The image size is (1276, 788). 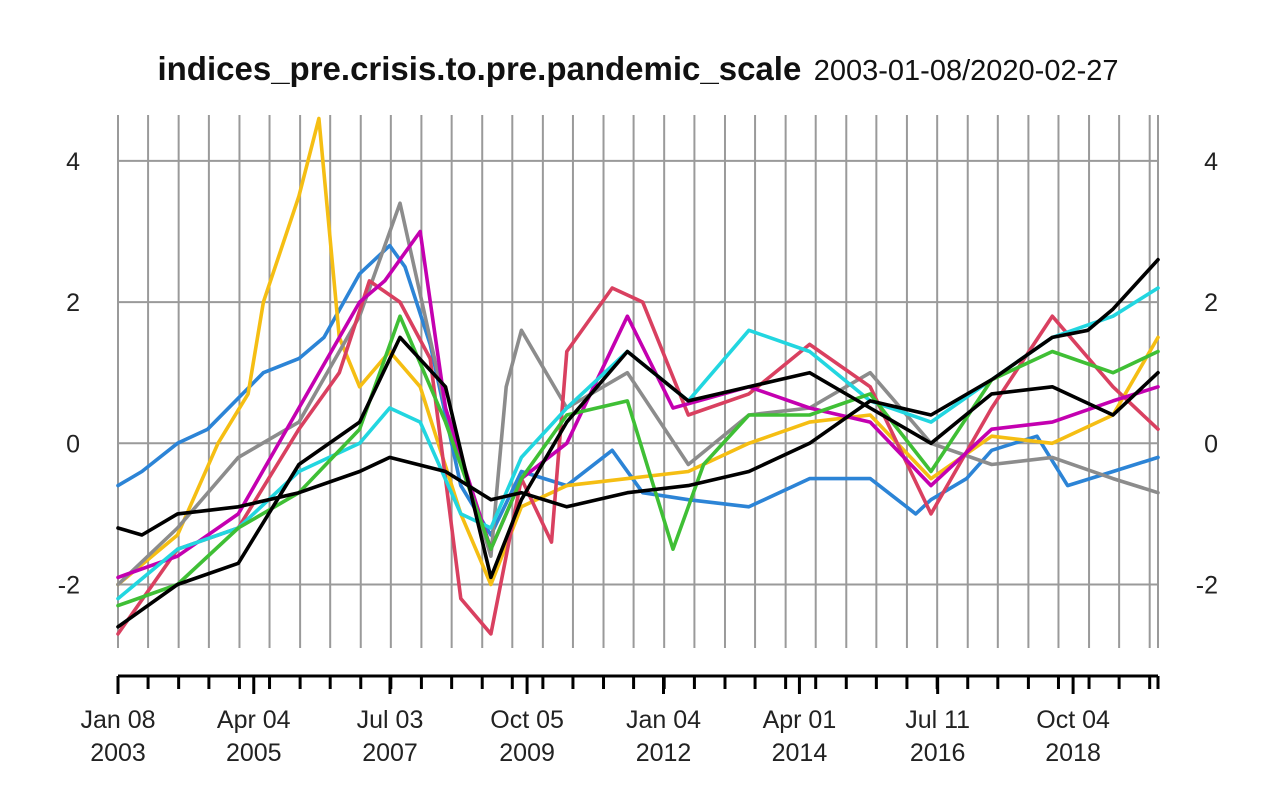 What do you see at coordinates (664, 753) in the screenshot?
I see `x-tick-label-year: 2012` at bounding box center [664, 753].